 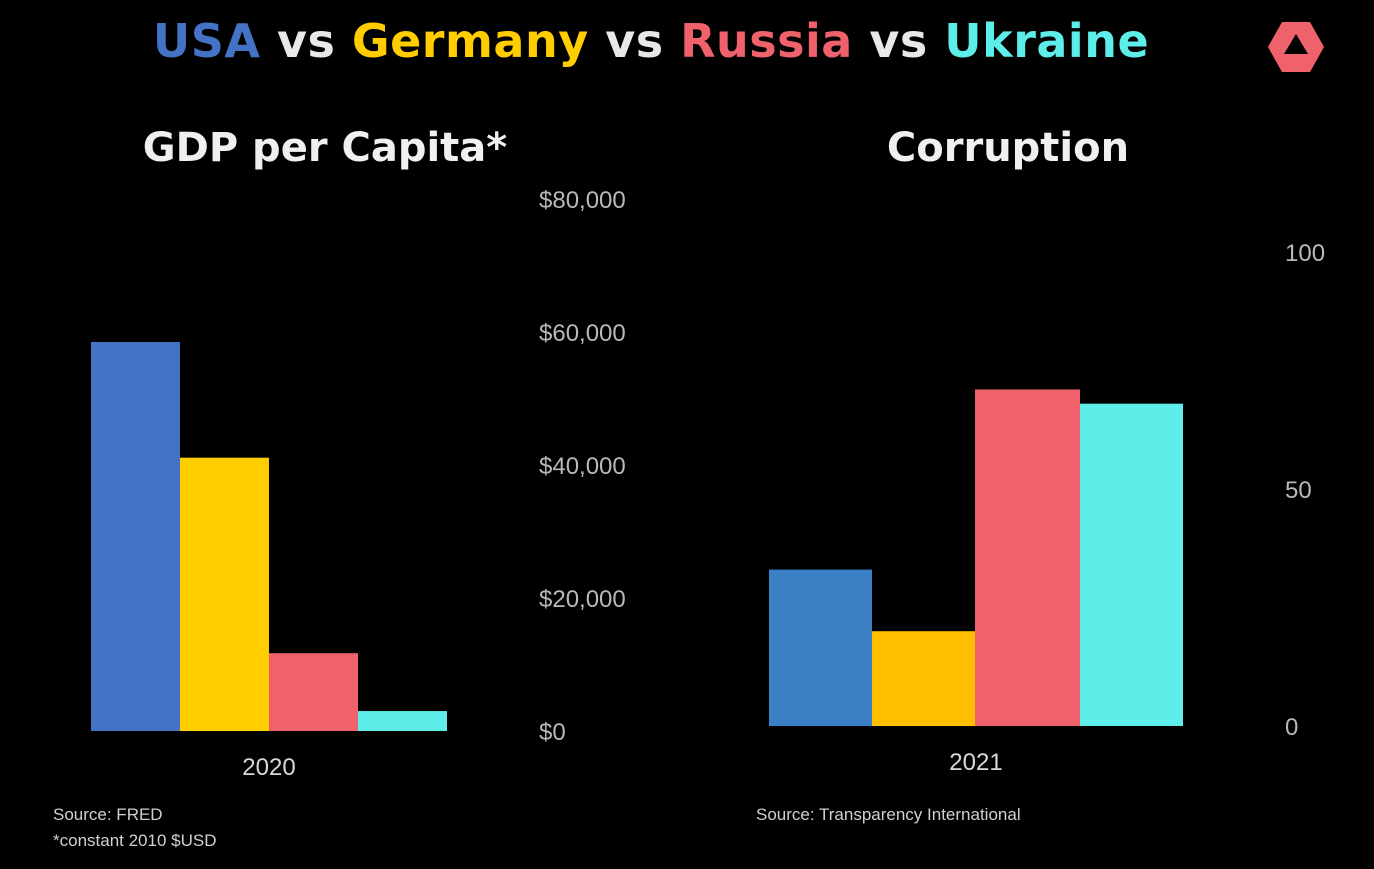 I want to click on title-usa: USA, so click(x=206, y=41).